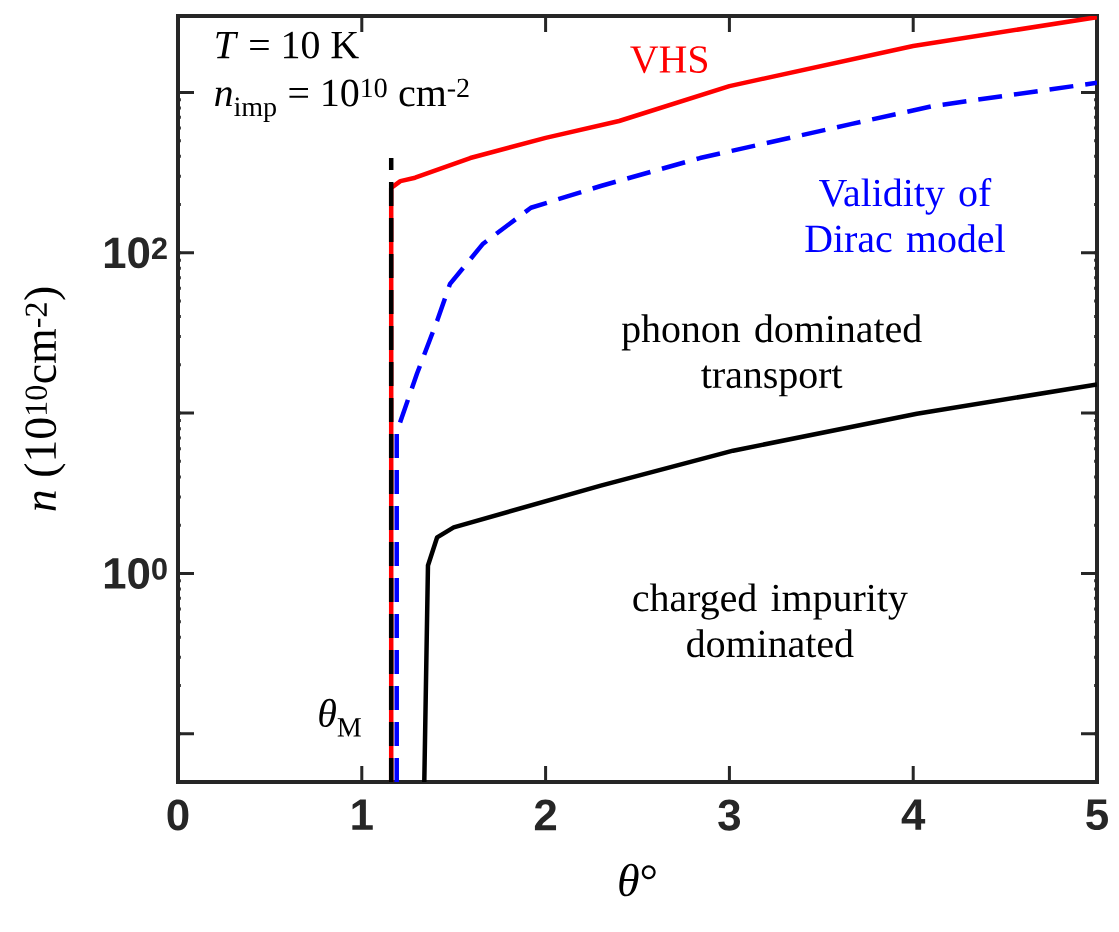 The height and width of the screenshot is (932, 1119). Describe the element at coordinates (545, 815) in the screenshot. I see `x-tick-label: 2` at that location.